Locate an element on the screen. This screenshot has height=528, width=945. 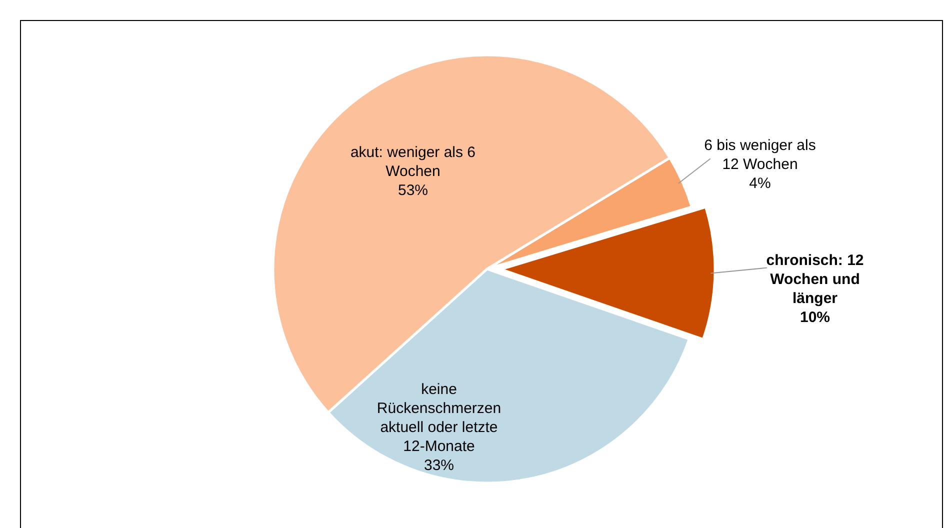
slice-label: 6 bis weniger als 12 Wochen is located at coordinates (760, 155).